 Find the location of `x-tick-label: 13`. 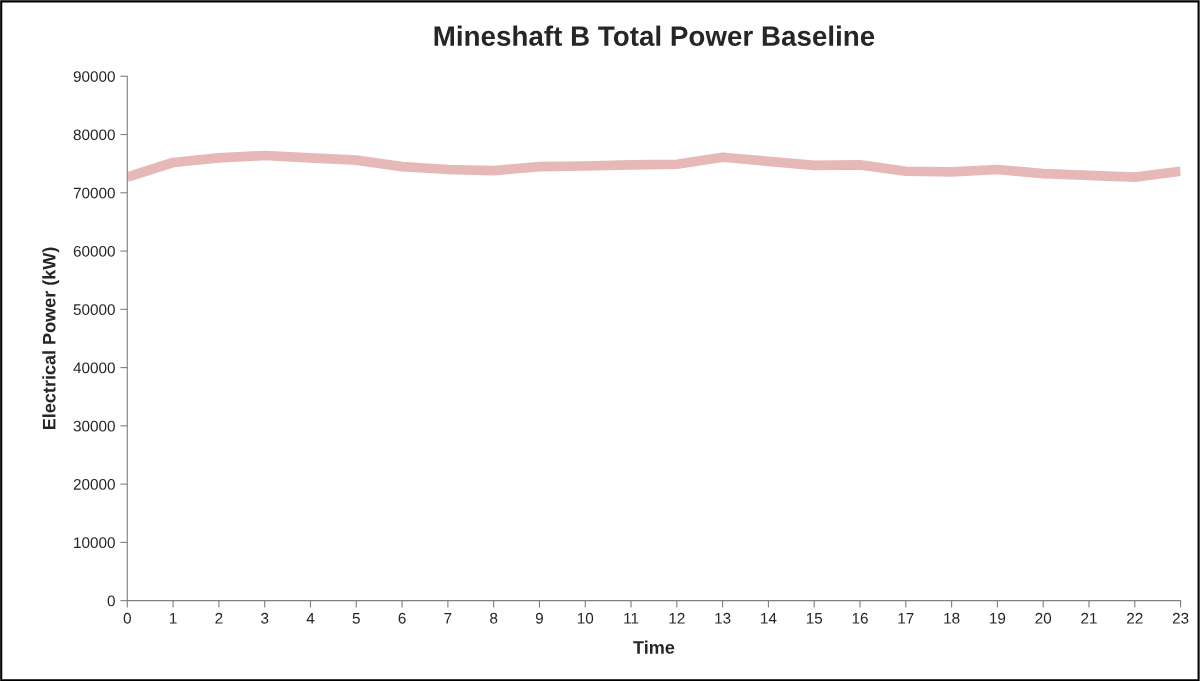

x-tick-label: 13 is located at coordinates (723, 618).